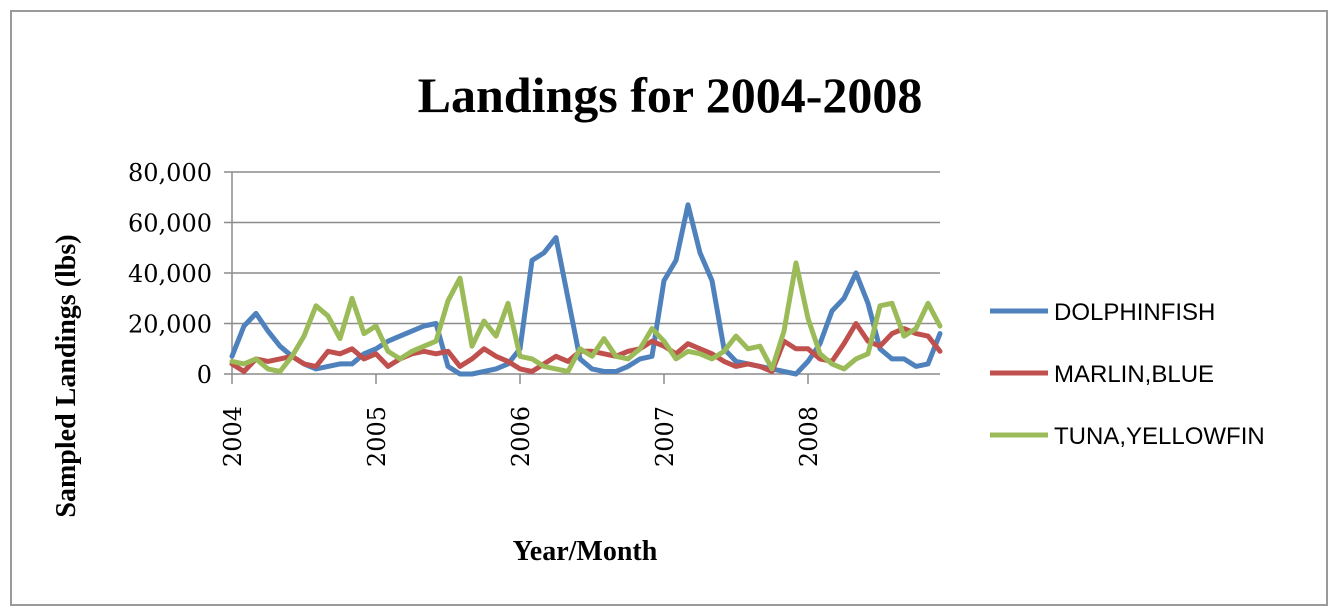 The width and height of the screenshot is (1340, 610). I want to click on legend: DOLPHINFISH MARLIN,BLUE TUNA,YELLOWFIN, so click(1127, 374).